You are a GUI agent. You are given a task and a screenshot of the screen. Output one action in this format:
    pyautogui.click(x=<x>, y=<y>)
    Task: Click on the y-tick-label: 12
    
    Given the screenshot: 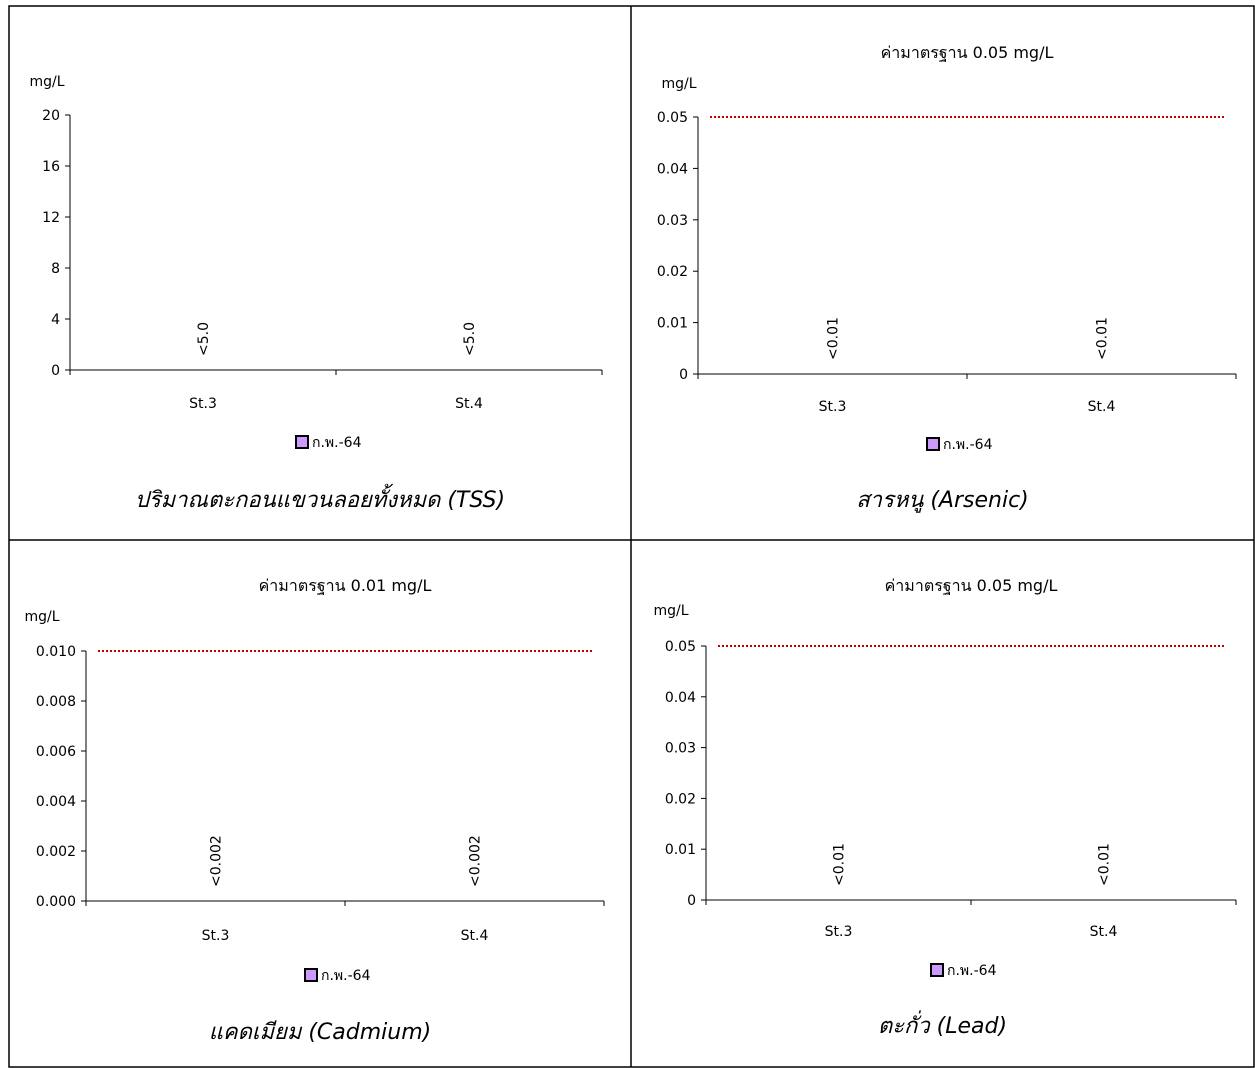 What is the action you would take?
    pyautogui.click(x=51, y=218)
    